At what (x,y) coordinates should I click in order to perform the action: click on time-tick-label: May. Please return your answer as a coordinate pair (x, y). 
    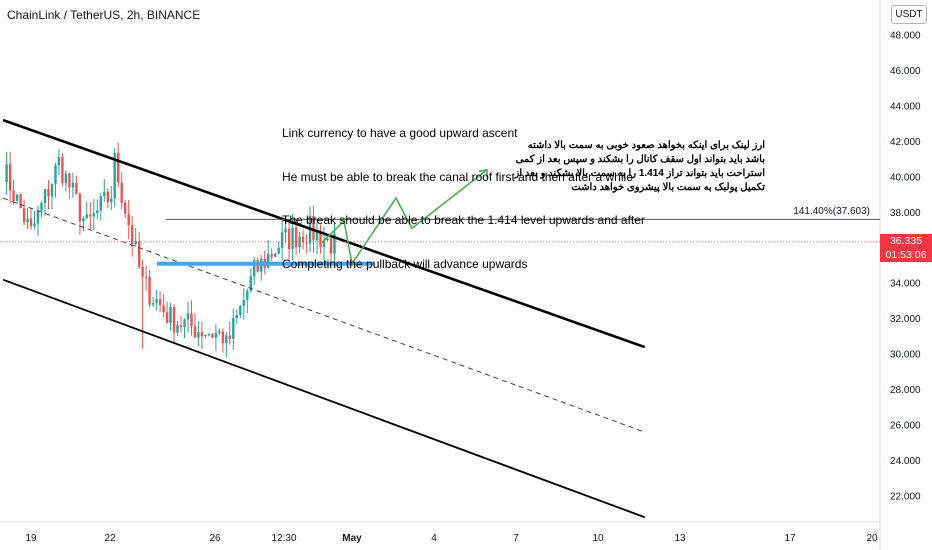
    Looking at the image, I should click on (352, 538).